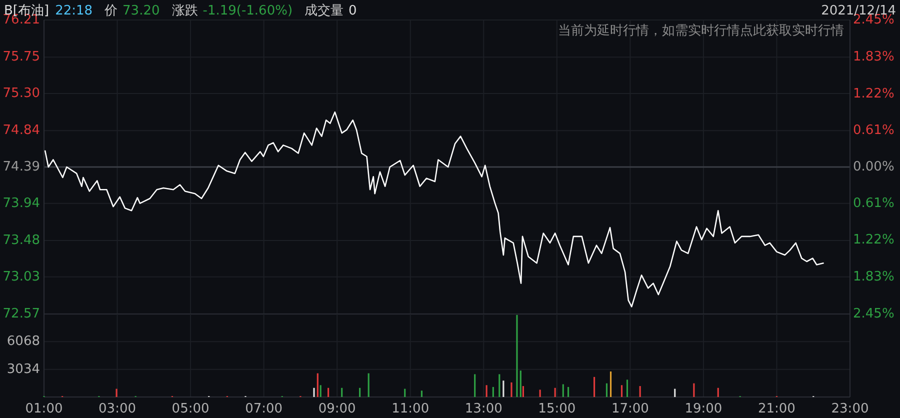 The height and width of the screenshot is (418, 900). What do you see at coordinates (111, 11) in the screenshot?
I see `text: 价` at bounding box center [111, 11].